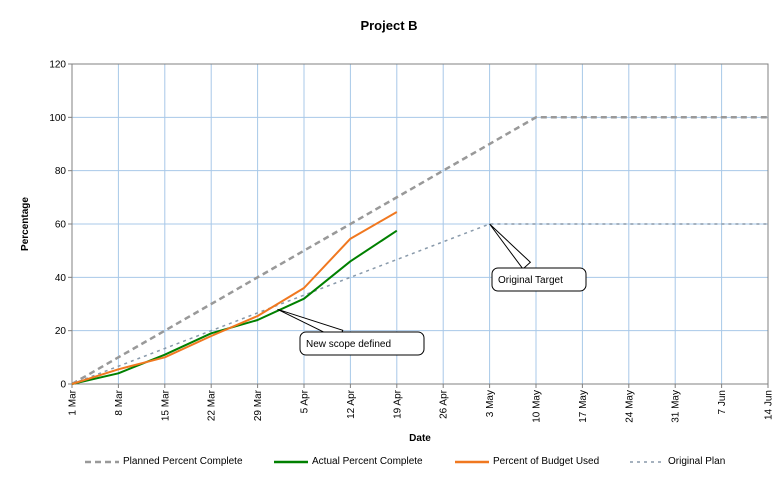 The image size is (779, 479). What do you see at coordinates (348, 344) in the screenshot?
I see `annotation-text: New scope defined` at bounding box center [348, 344].